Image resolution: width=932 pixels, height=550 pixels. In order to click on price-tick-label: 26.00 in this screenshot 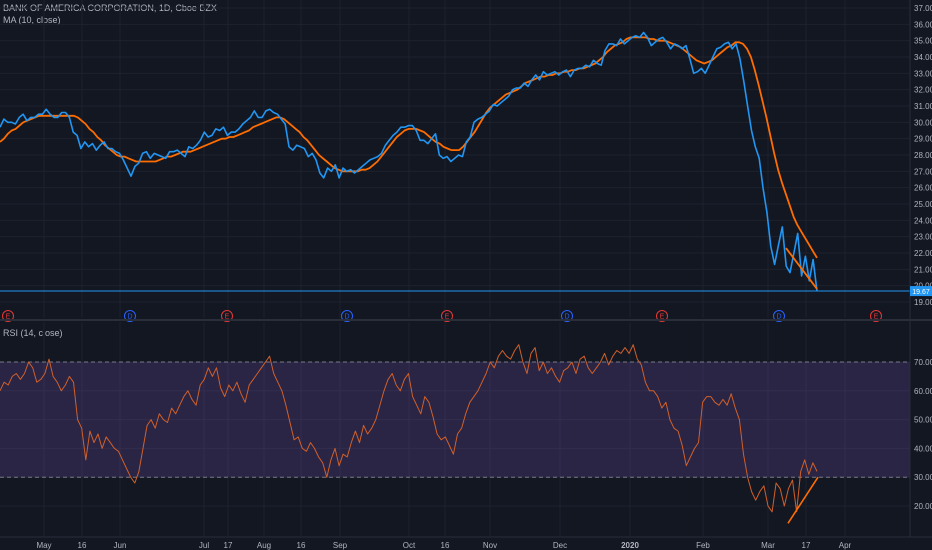, I will do `click(923, 188)`.